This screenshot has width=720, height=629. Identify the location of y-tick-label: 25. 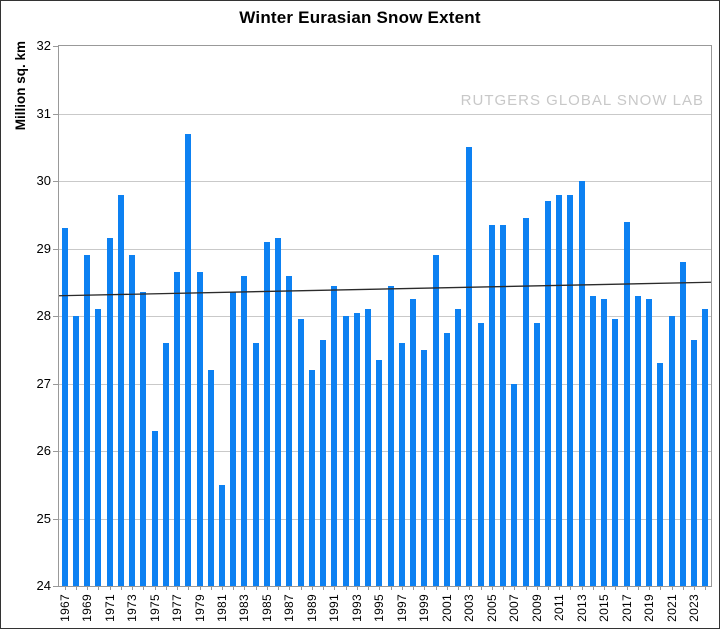
(43, 518).